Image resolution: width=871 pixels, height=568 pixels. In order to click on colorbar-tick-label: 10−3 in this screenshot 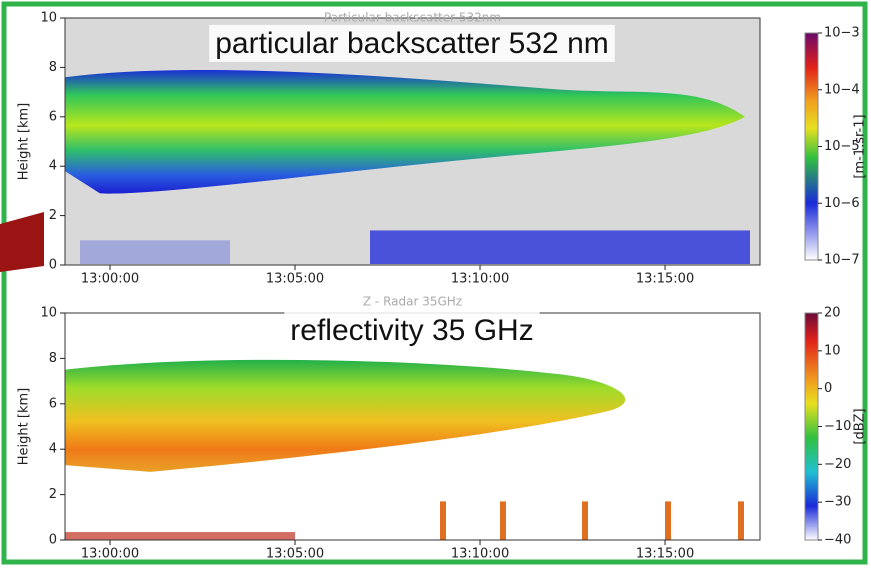, I will do `click(842, 33)`.